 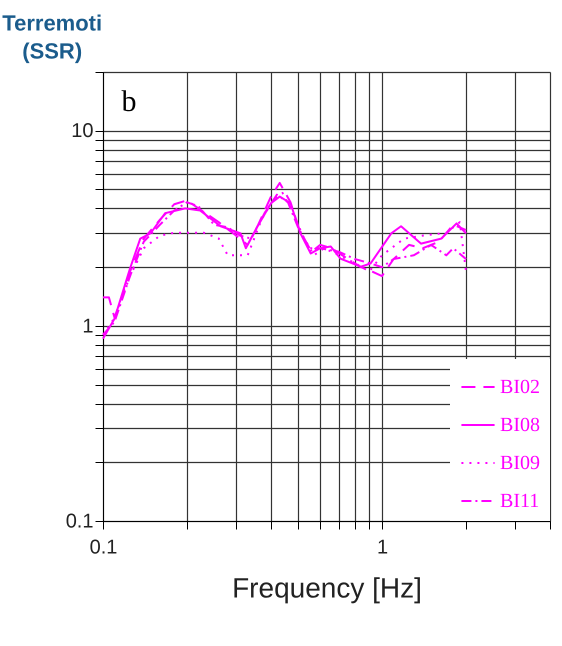 What do you see at coordinates (520, 387) in the screenshot?
I see `legend-label: BI02` at bounding box center [520, 387].